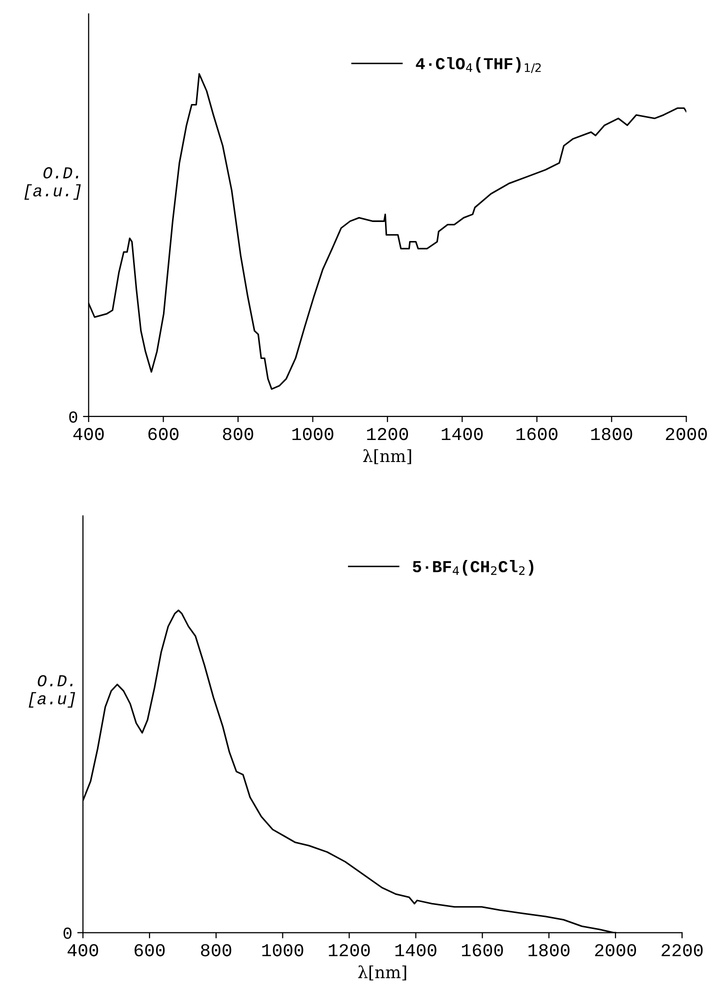 Image resolution: width=709 pixels, height=994 pixels. What do you see at coordinates (682, 950) in the screenshot?
I see `x-tick-label: 2200` at bounding box center [682, 950].